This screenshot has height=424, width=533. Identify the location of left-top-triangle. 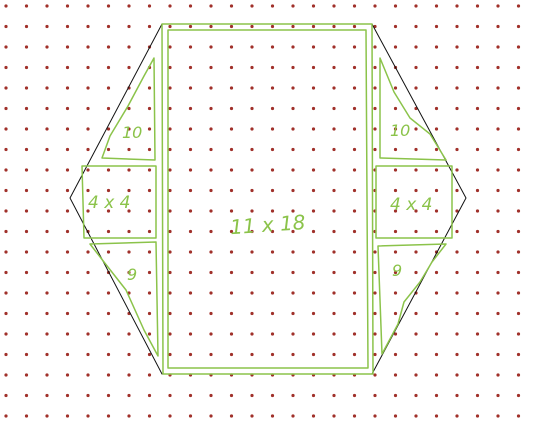
(128, 109).